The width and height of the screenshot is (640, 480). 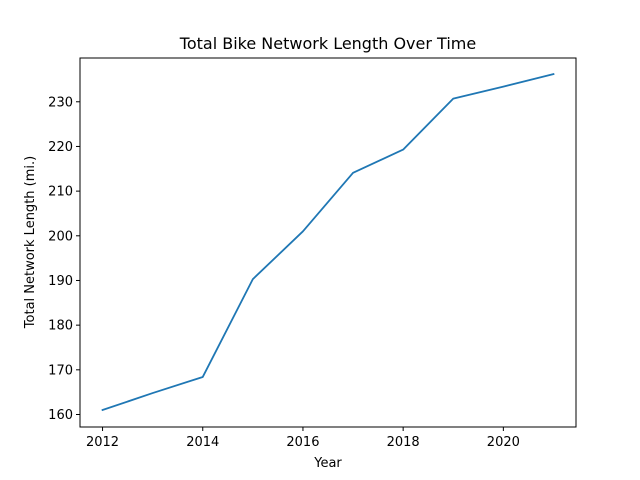 I want to click on y-tick-label: 220, so click(x=60, y=147).